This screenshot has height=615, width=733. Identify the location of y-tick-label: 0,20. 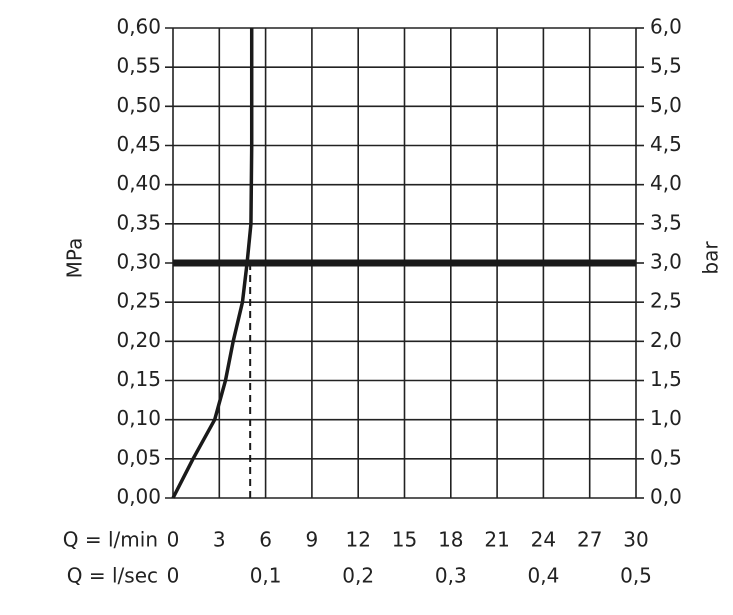
(138, 340).